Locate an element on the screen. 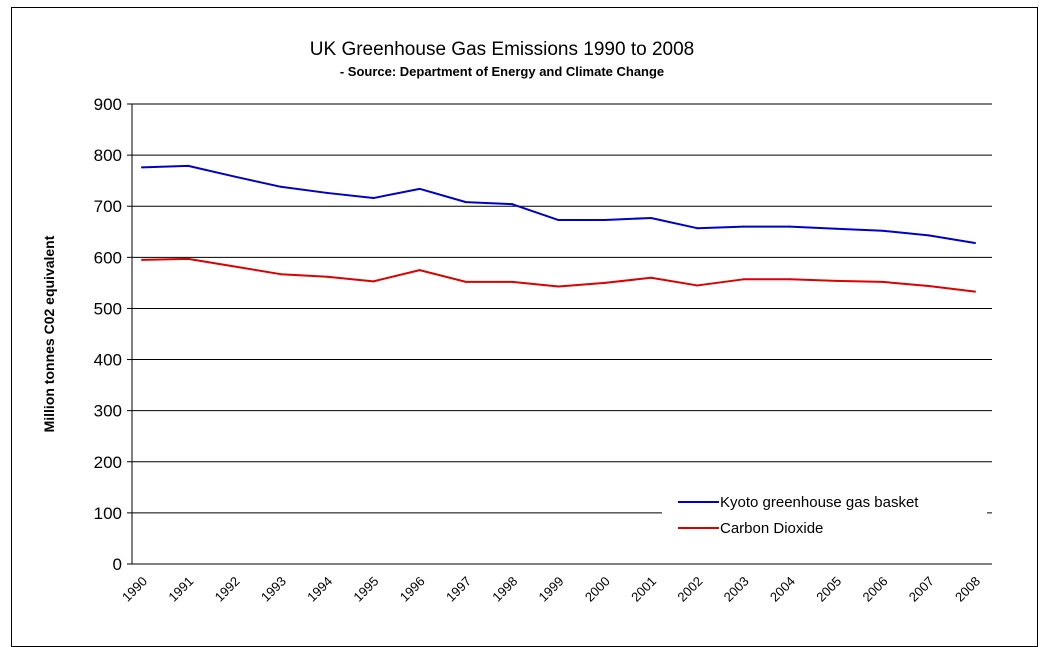  y-tick-label: 600 is located at coordinates (108, 257).